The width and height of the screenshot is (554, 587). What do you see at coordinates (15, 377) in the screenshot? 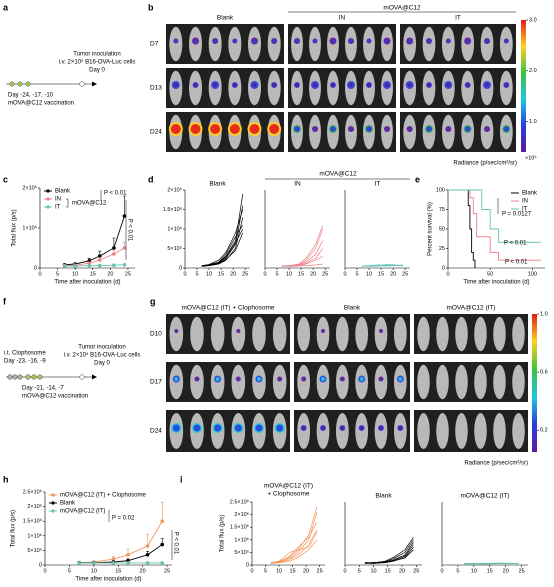
I see `pretreat-dot` at bounding box center [15, 377].